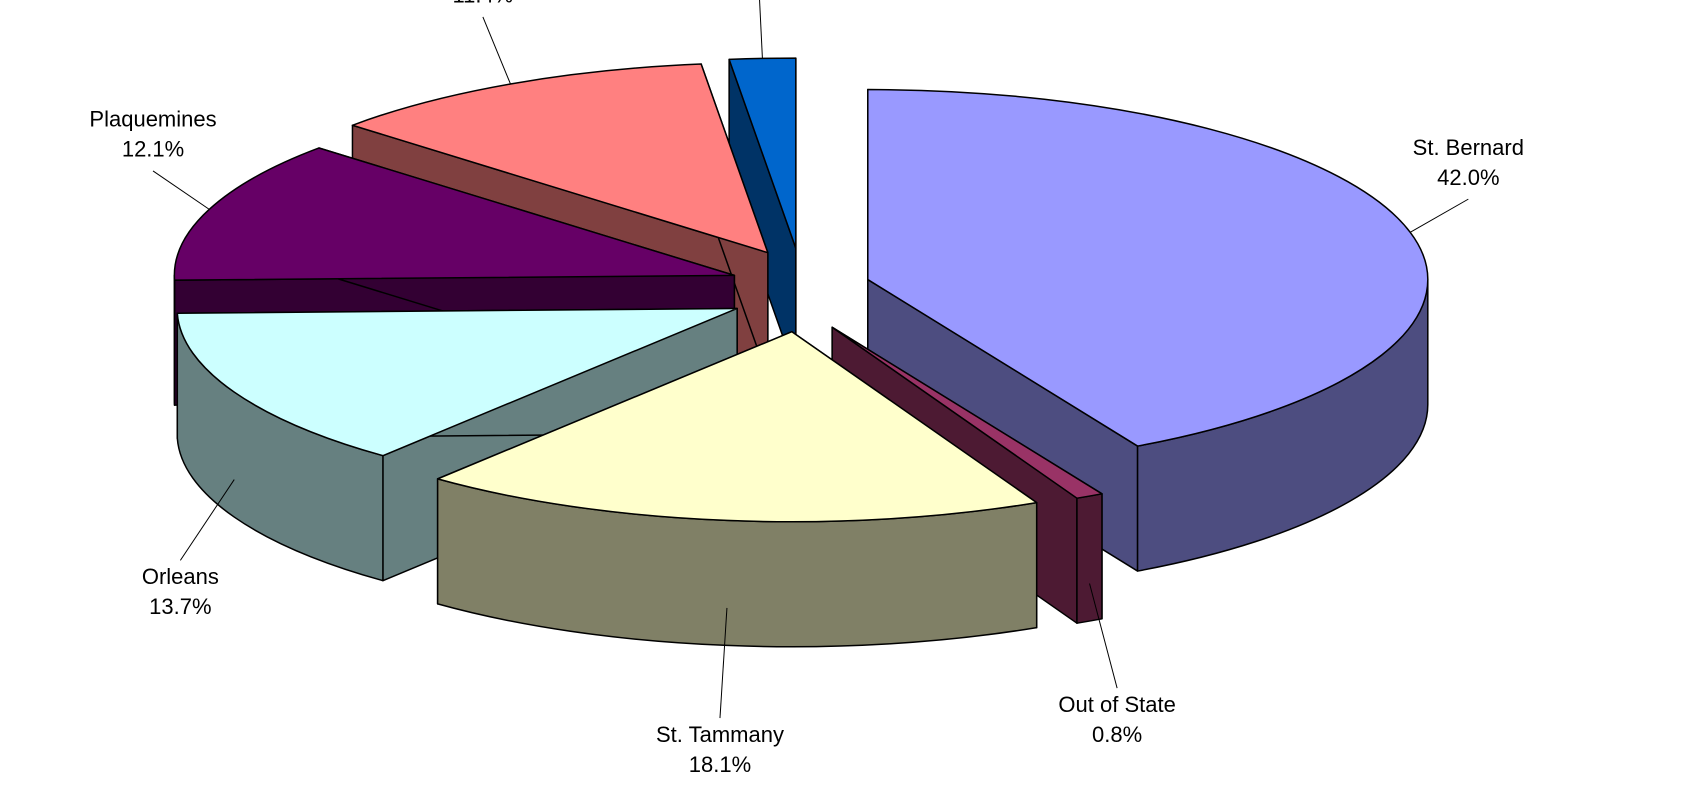 This screenshot has width=1703, height=804. What do you see at coordinates (152, 119) in the screenshot?
I see `slice-label: Plaquemines` at bounding box center [152, 119].